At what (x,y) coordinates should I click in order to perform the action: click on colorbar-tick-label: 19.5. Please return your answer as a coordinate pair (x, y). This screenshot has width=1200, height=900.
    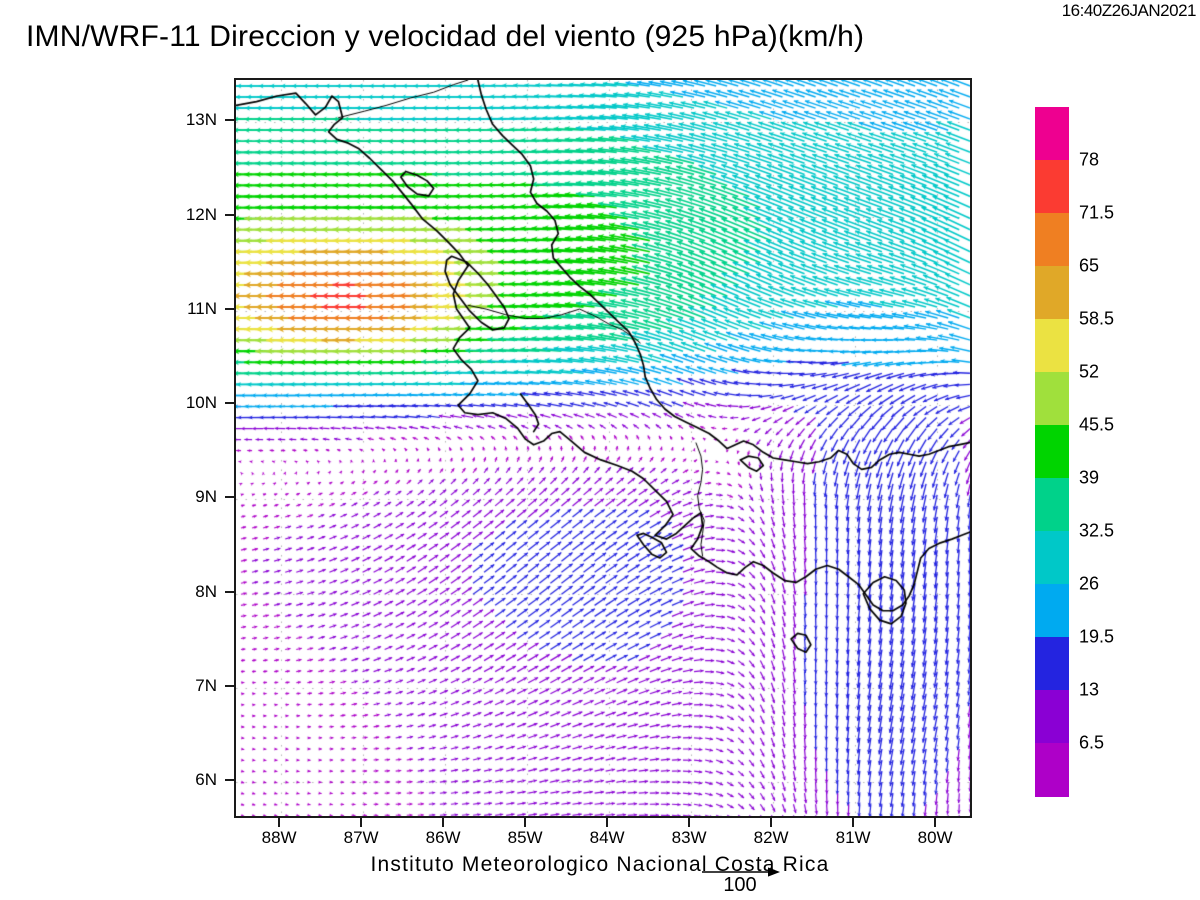
    Looking at the image, I should click on (1097, 636).